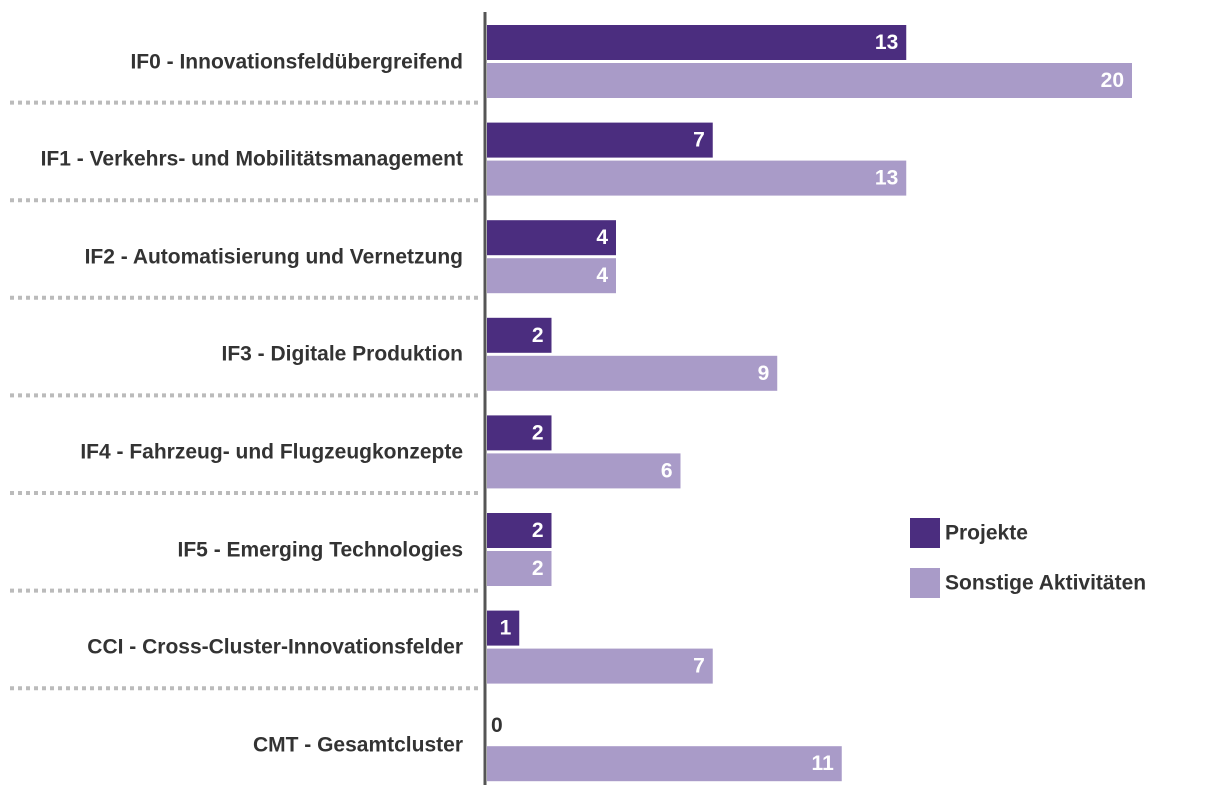 The height and width of the screenshot is (785, 1215). Describe the element at coordinates (251, 159) in the screenshot. I see `category-label: IF1 - Verkehrs- und Mobilitätsmanagement` at that location.